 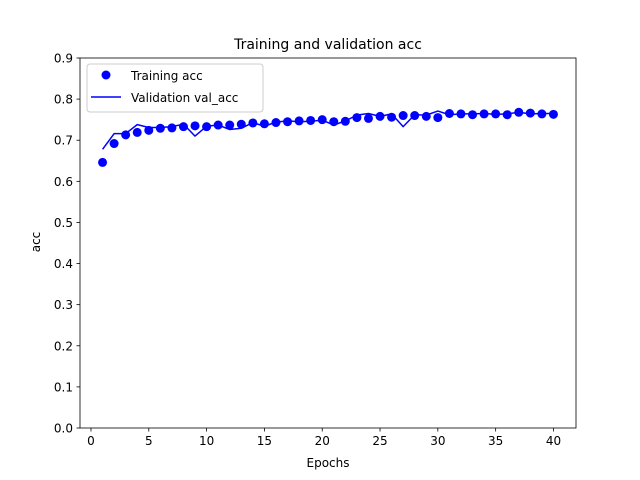 I want to click on y-tick-label: 0.2, so click(x=63, y=346).